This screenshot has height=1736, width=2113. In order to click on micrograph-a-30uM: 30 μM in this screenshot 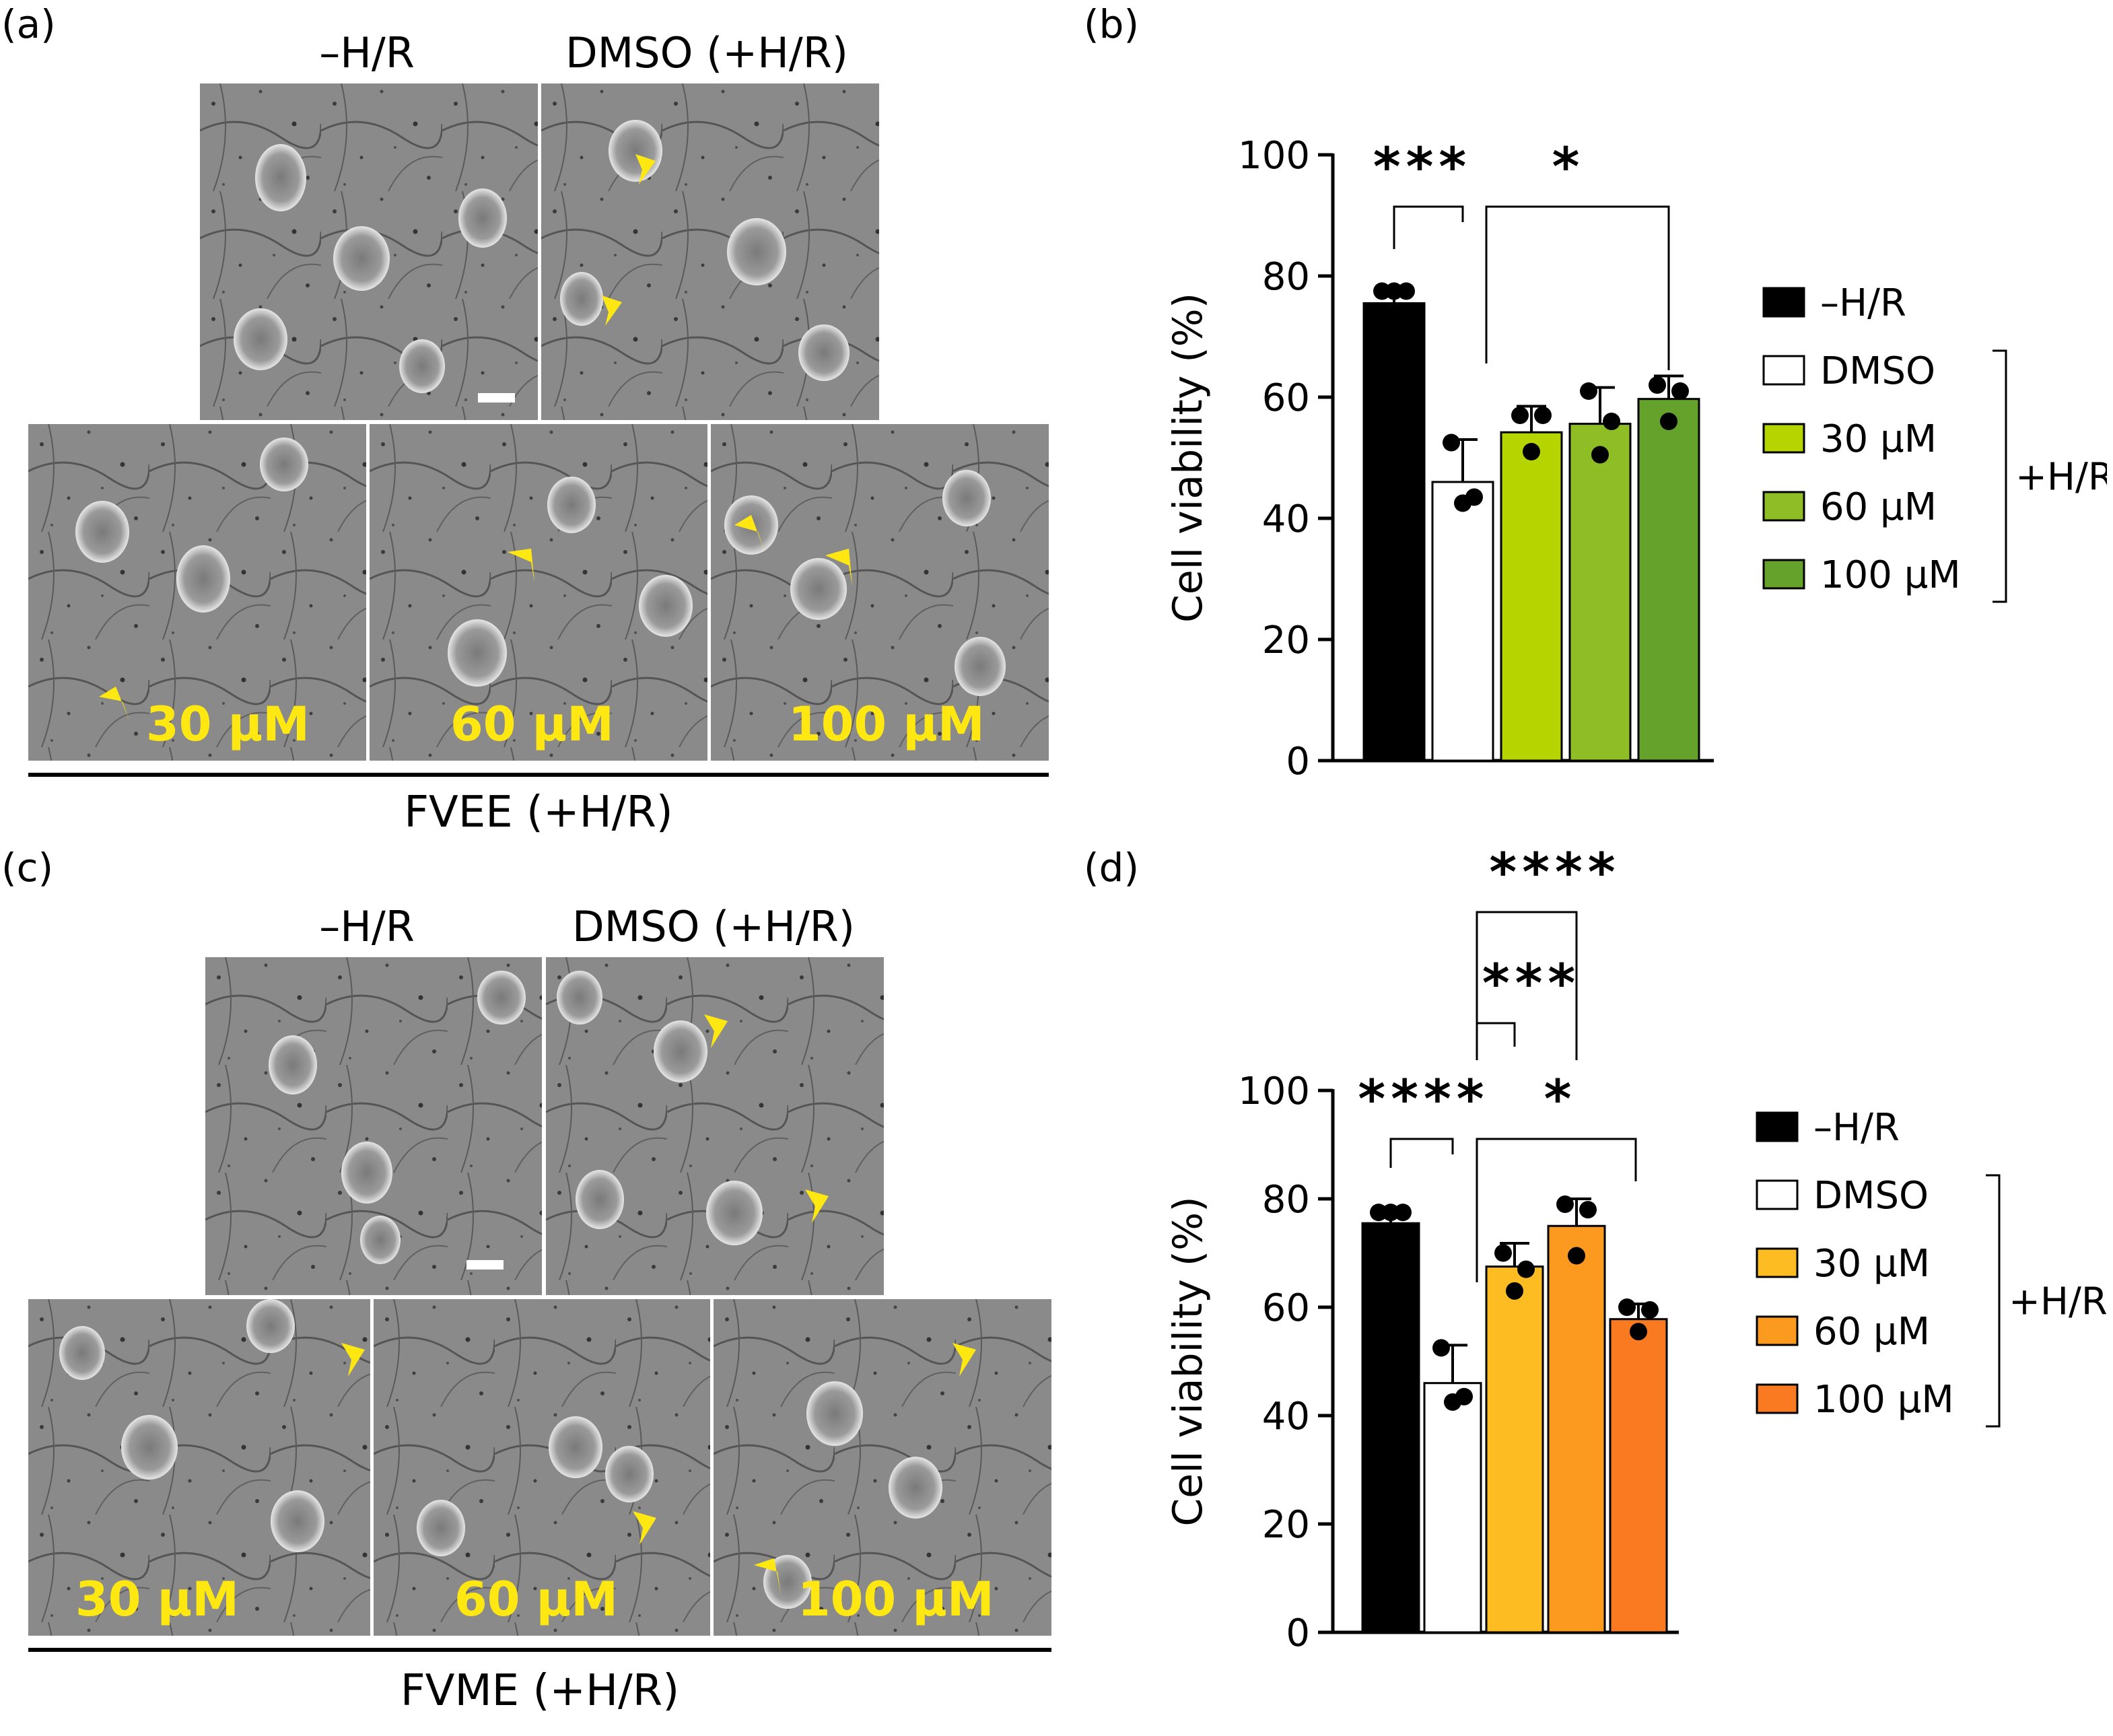, I will do `click(197, 592)`.